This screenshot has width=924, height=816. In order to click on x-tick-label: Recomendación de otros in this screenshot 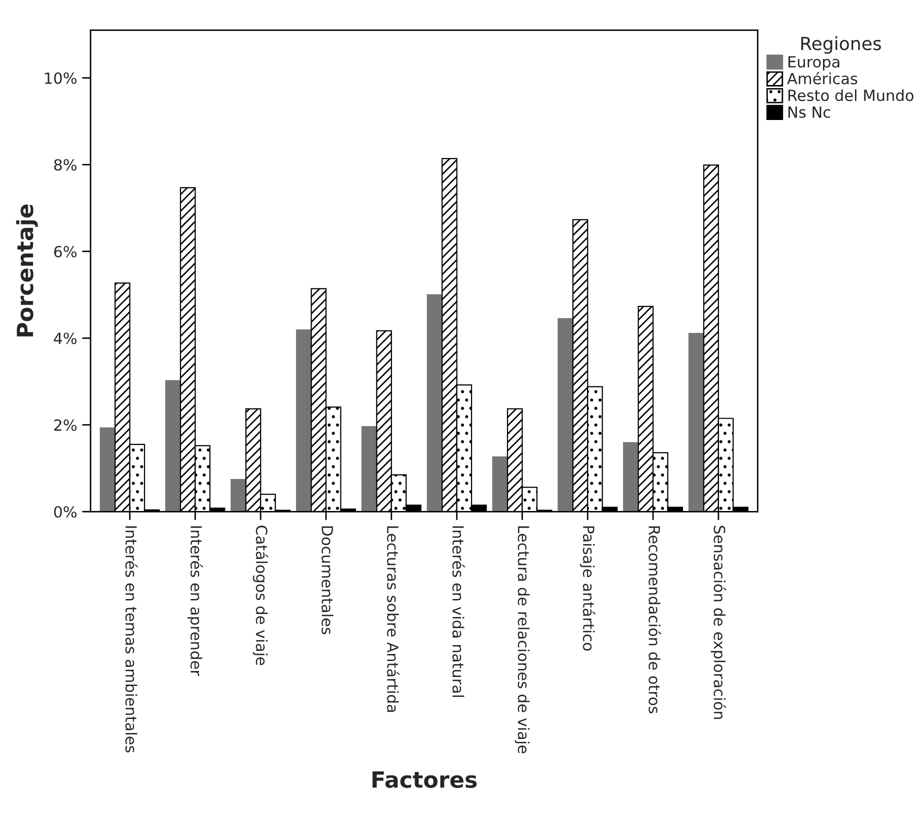, I will do `click(655, 620)`.